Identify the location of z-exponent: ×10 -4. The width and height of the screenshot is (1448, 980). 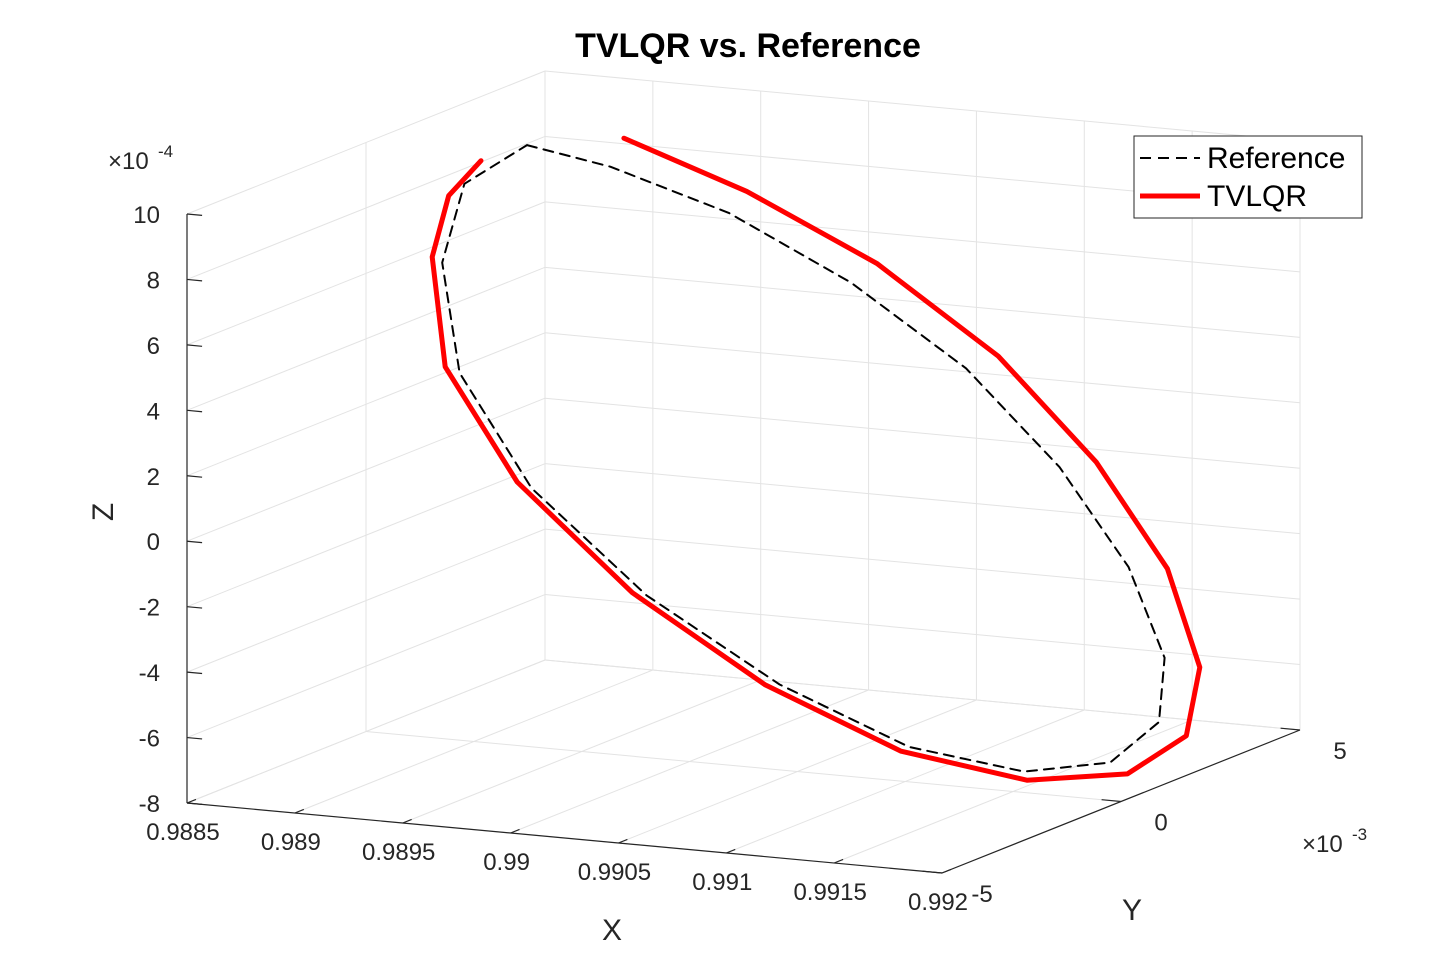
(140, 158).